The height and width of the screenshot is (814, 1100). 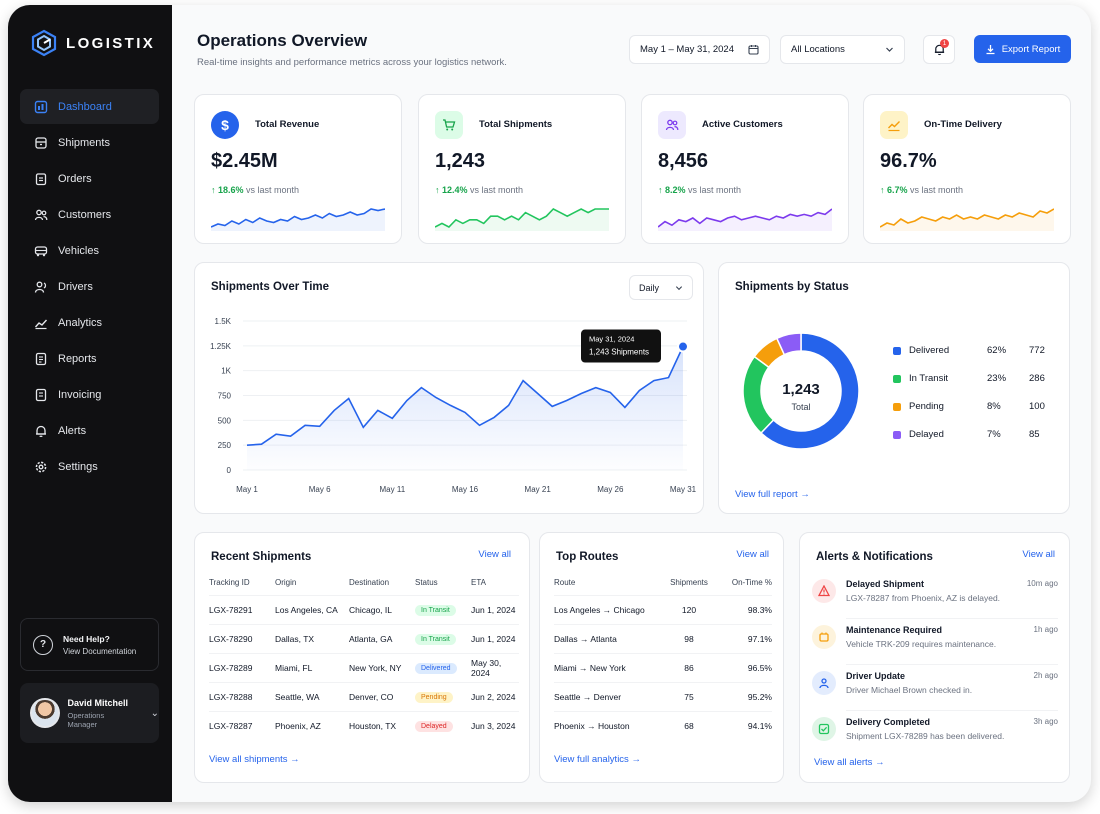 I want to click on sidebar-item-vehicles: Vehicles, so click(x=89, y=250).